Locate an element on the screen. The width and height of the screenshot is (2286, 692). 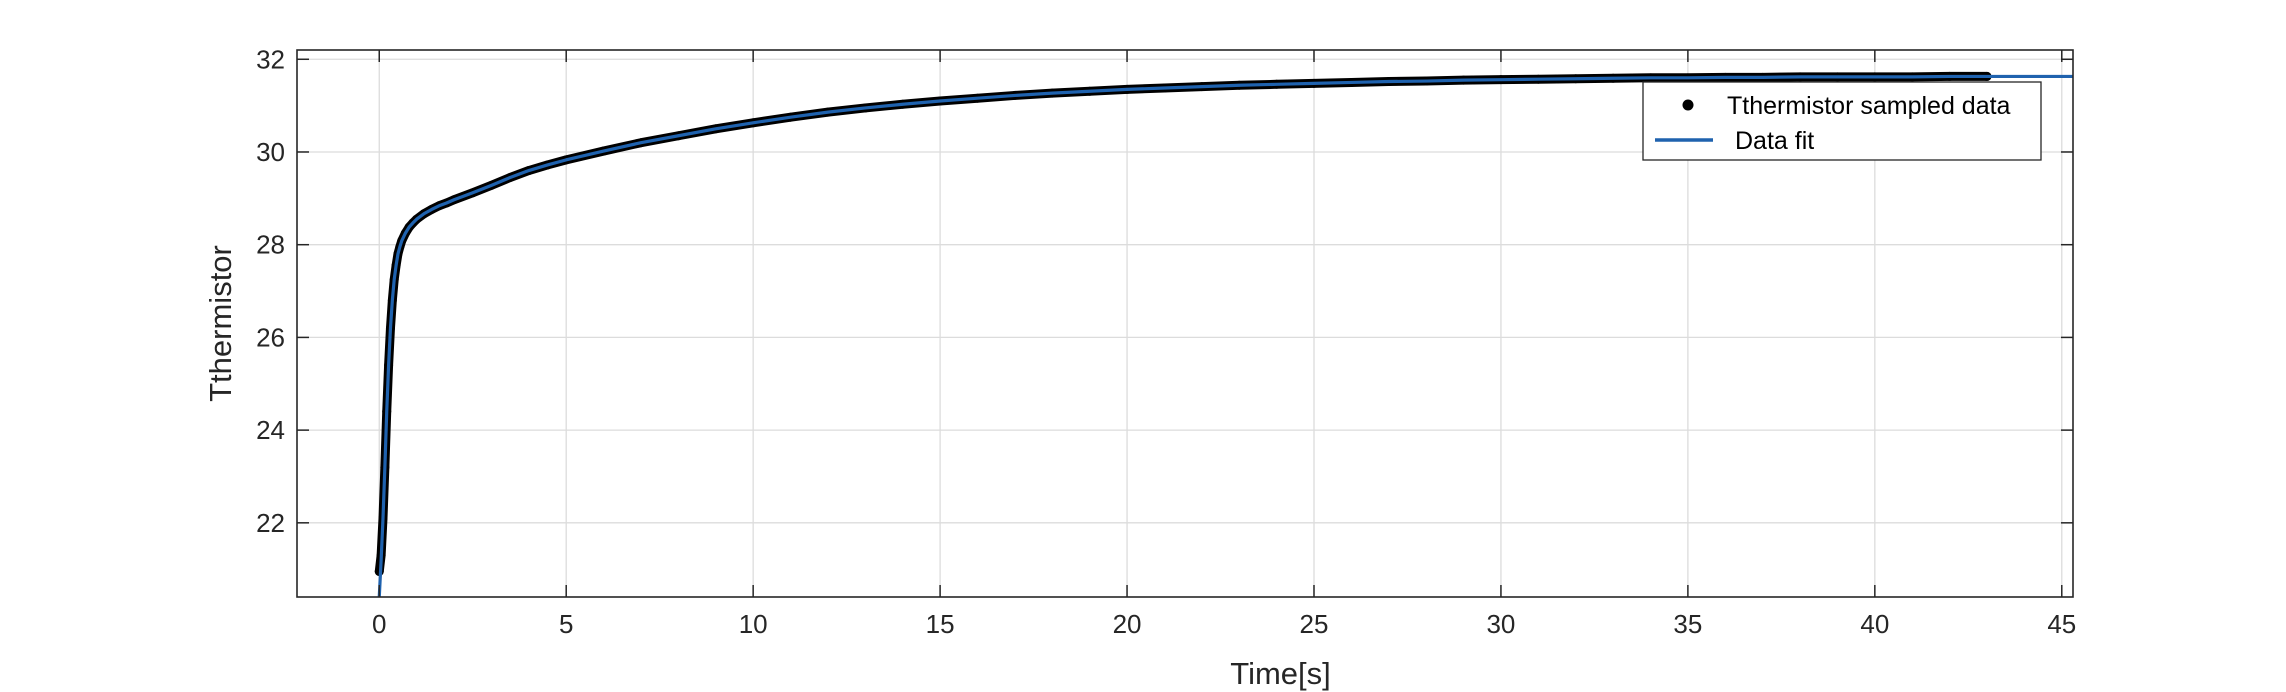
y-axis-label: Tthermistor is located at coordinates (220, 323).